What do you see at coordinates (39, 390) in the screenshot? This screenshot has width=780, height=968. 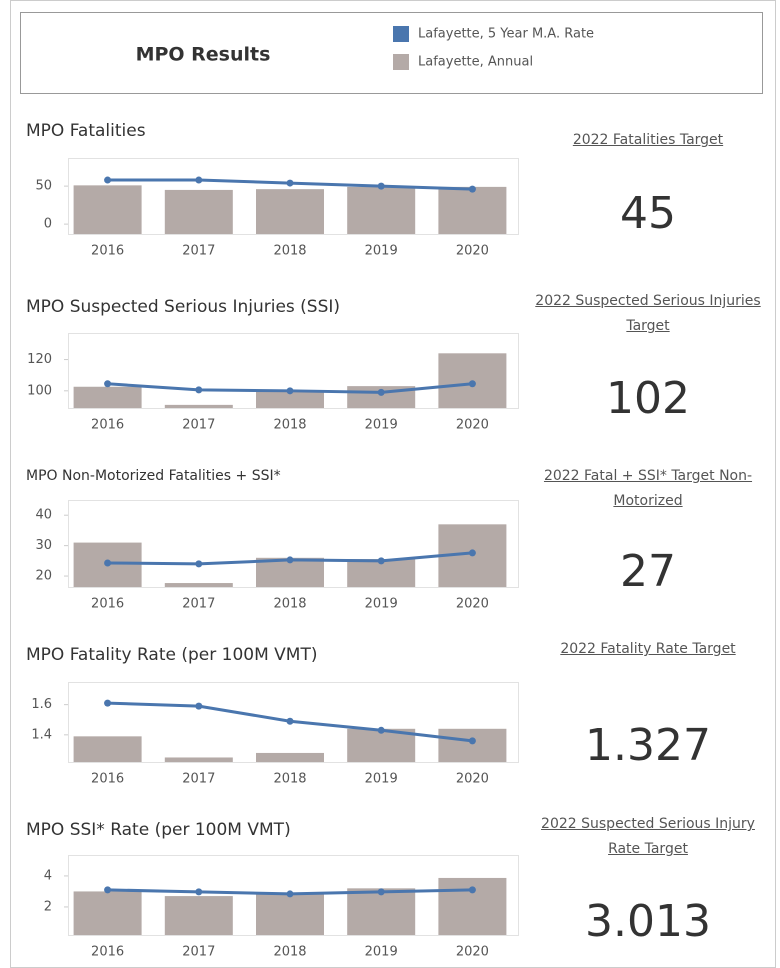 I see `y-tick-label: 100` at bounding box center [39, 390].